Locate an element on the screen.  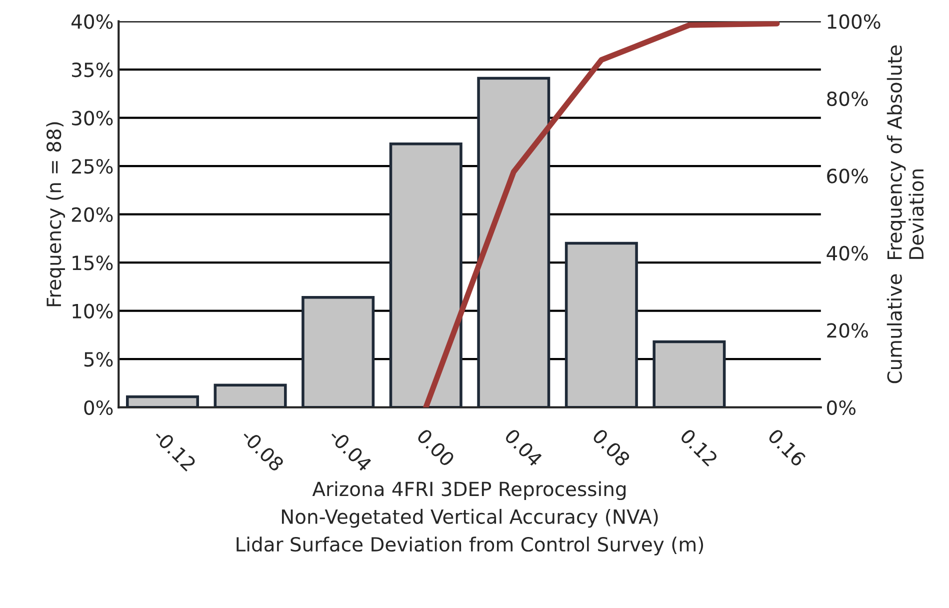
y-tick-label: 5% is located at coordinates (98, 359).